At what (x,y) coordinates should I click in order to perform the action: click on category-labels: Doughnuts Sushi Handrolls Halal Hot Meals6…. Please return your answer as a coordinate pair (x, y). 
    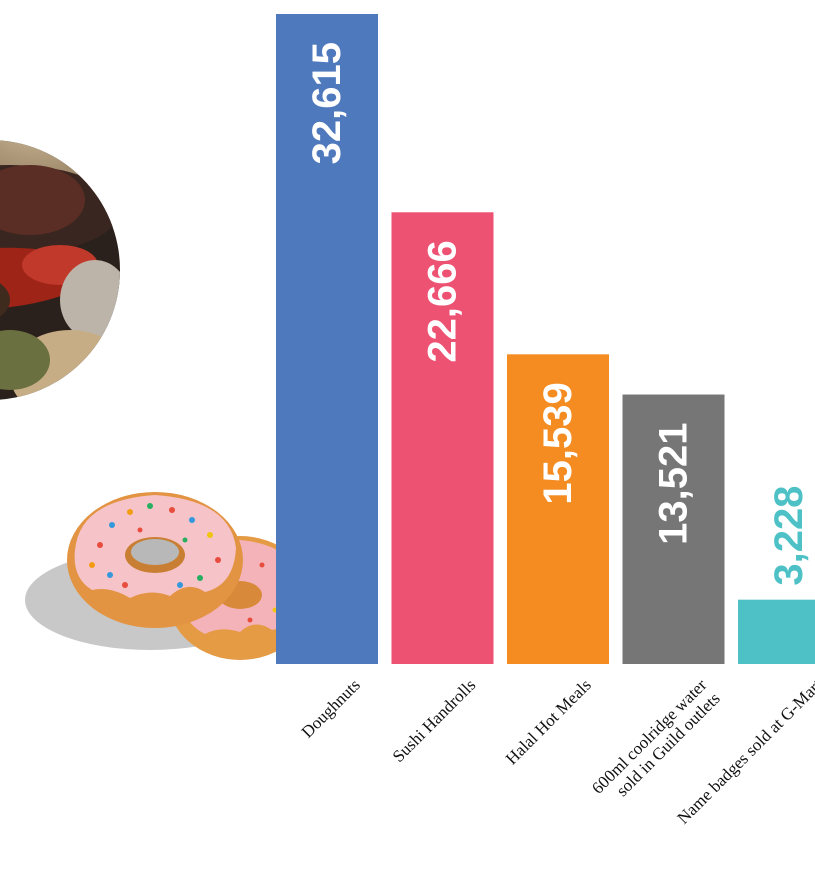
    Looking at the image, I should click on (556, 751).